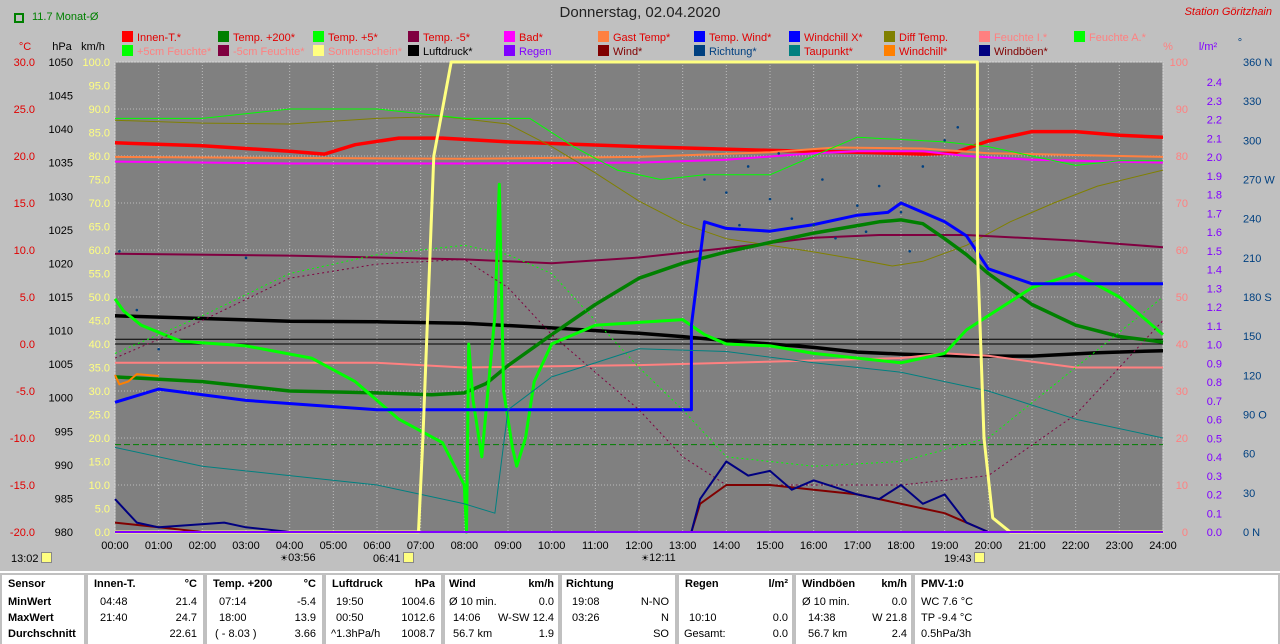 Image resolution: width=1280 pixels, height=644 pixels. Describe the element at coordinates (634, 37) in the screenshot. I see `legend-item: Gast Temp*` at that location.